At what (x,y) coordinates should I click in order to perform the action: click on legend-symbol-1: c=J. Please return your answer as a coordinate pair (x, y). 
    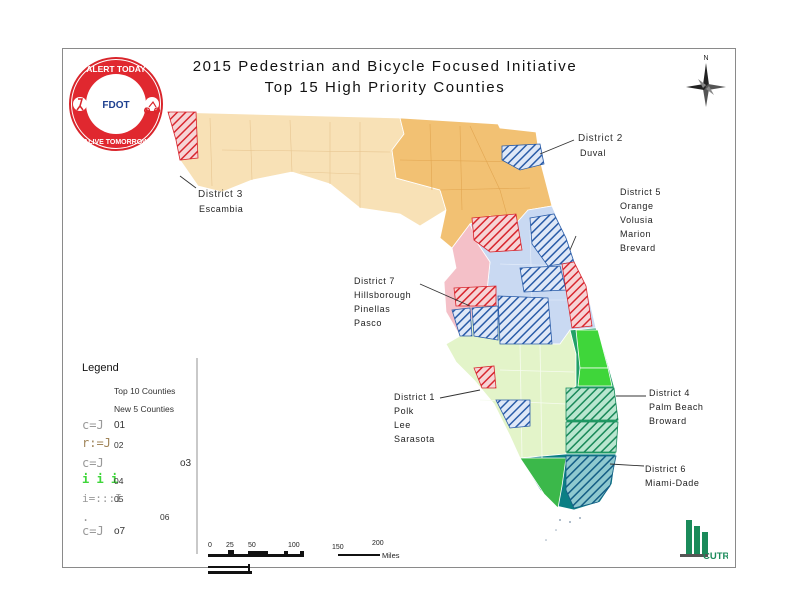
    Looking at the image, I should click on (93, 425).